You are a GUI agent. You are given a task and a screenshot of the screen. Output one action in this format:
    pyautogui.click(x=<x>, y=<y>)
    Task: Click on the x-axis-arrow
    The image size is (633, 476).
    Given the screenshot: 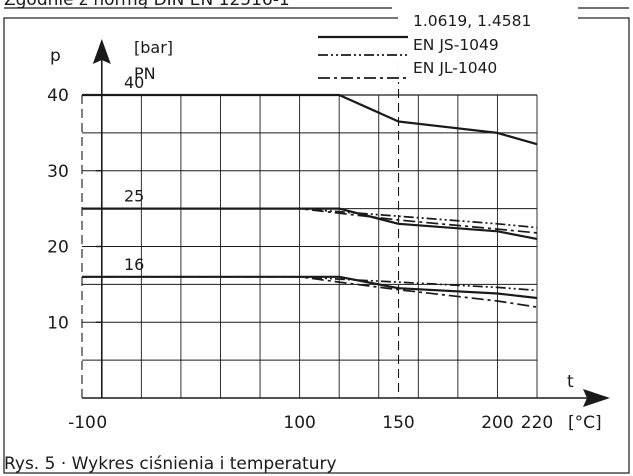 What is the action you would take?
    pyautogui.click(x=596, y=398)
    